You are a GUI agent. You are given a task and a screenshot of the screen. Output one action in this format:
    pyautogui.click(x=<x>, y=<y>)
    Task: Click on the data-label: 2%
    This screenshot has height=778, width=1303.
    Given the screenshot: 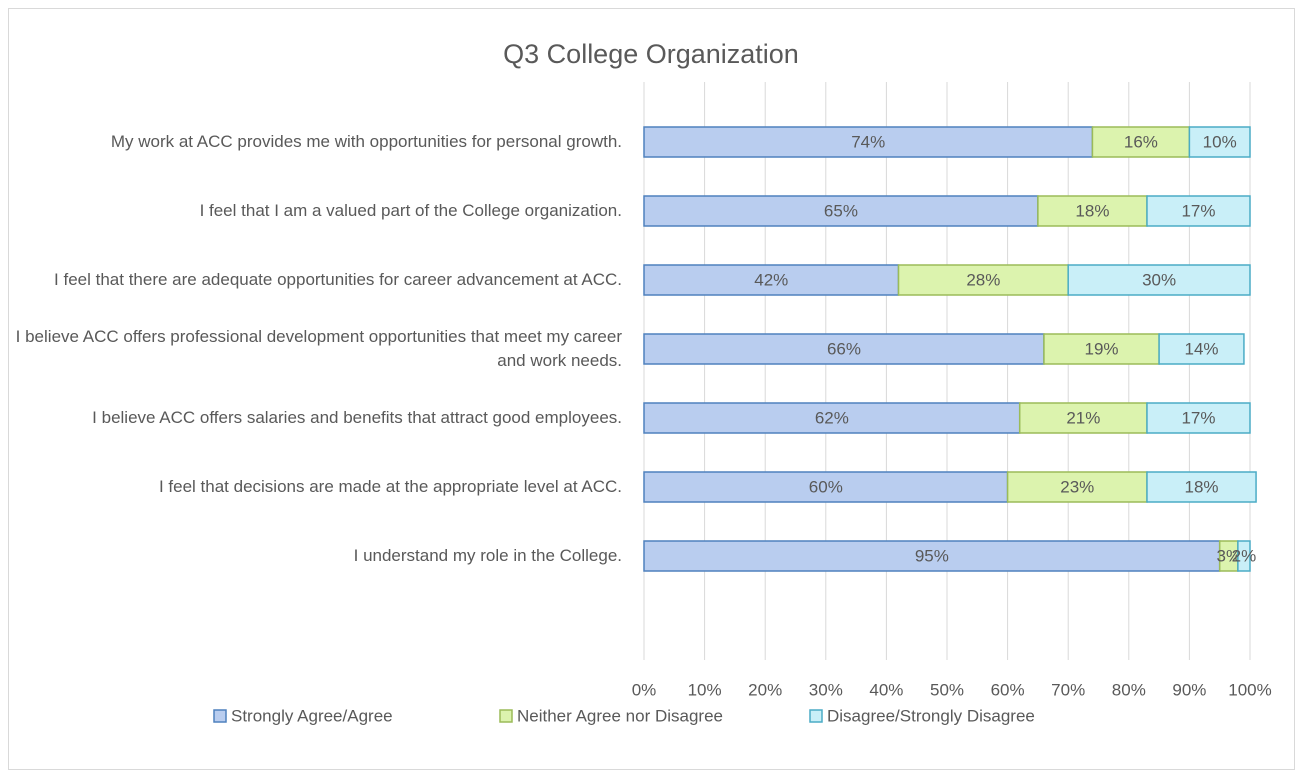 What is the action you would take?
    pyautogui.click(x=1244, y=555)
    